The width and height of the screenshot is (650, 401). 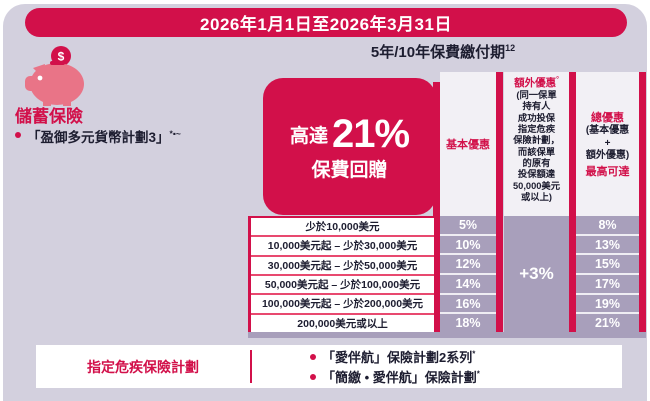 What do you see at coordinates (447, 335) in the screenshot?
I see `table-bottom-border` at bounding box center [447, 335].